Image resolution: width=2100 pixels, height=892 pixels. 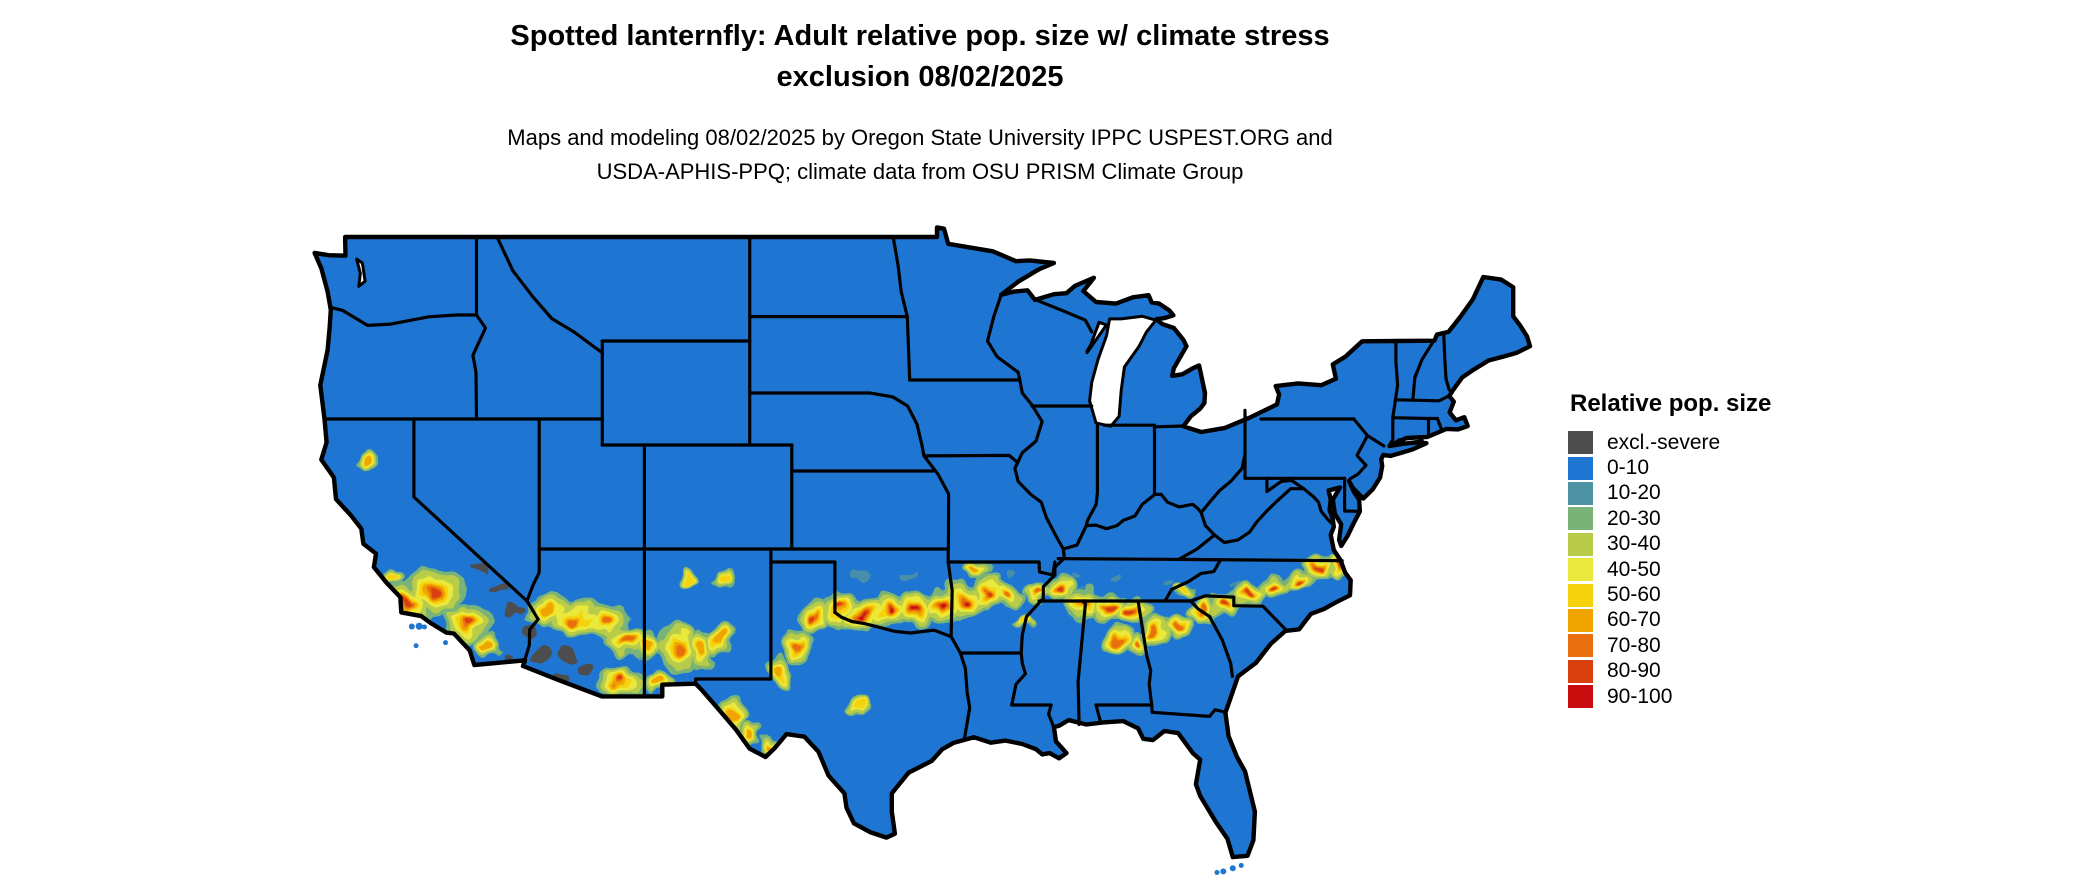 What do you see at coordinates (1669, 493) in the screenshot?
I see `legend-item: 10-20` at bounding box center [1669, 493].